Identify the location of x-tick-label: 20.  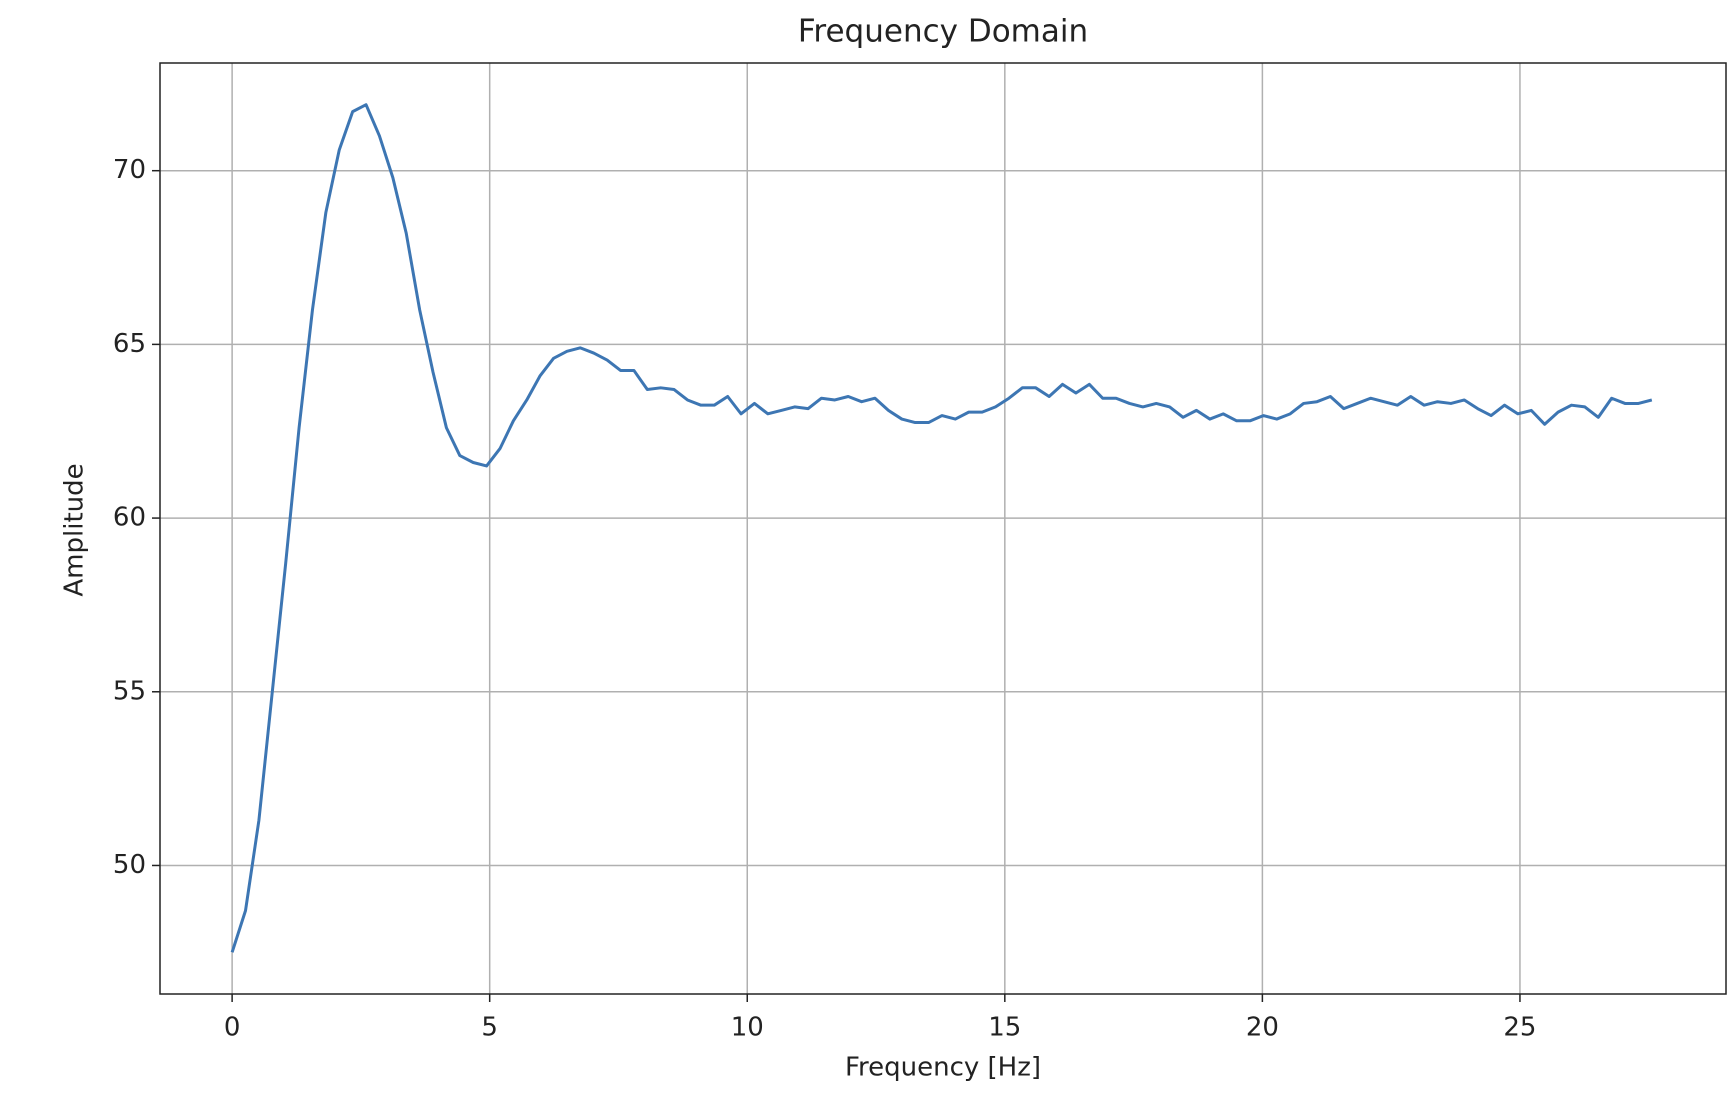
(1262, 1028).